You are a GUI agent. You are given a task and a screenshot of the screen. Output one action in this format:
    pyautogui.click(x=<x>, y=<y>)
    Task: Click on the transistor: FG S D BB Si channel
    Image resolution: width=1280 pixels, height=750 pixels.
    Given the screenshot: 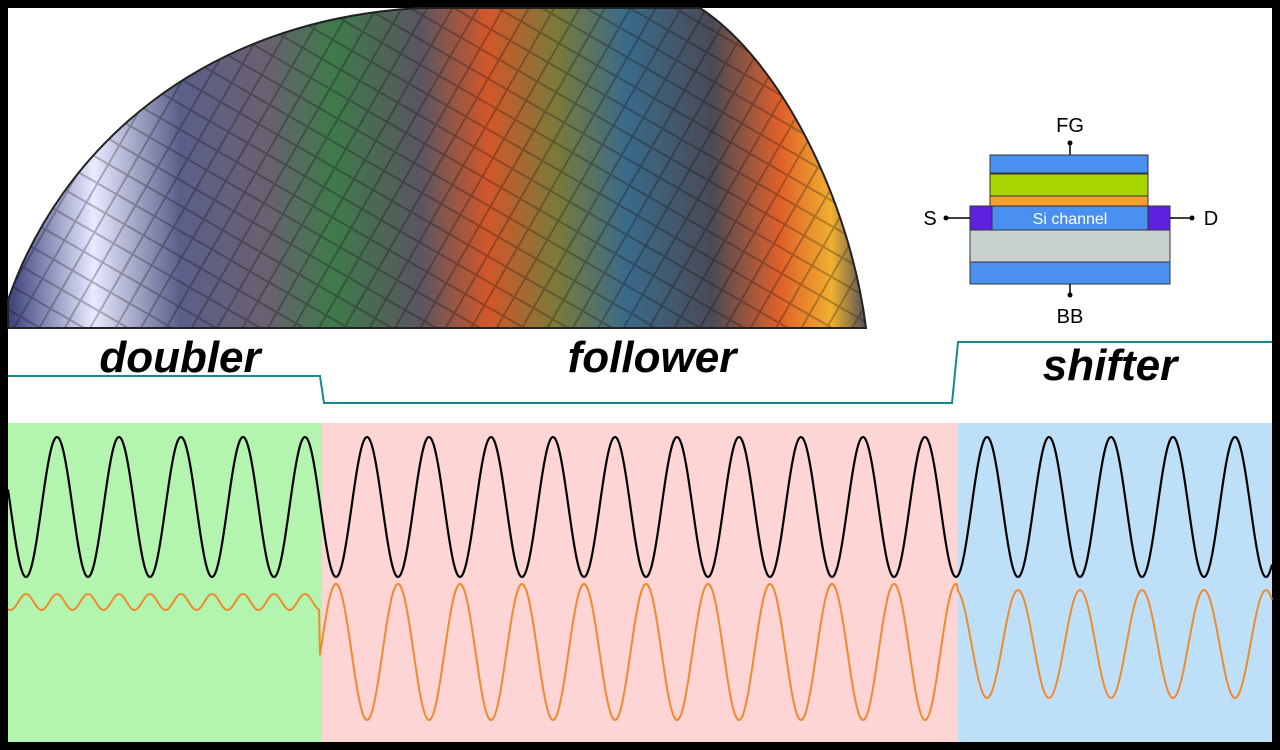 What is the action you would take?
    pyautogui.click(x=1070, y=221)
    